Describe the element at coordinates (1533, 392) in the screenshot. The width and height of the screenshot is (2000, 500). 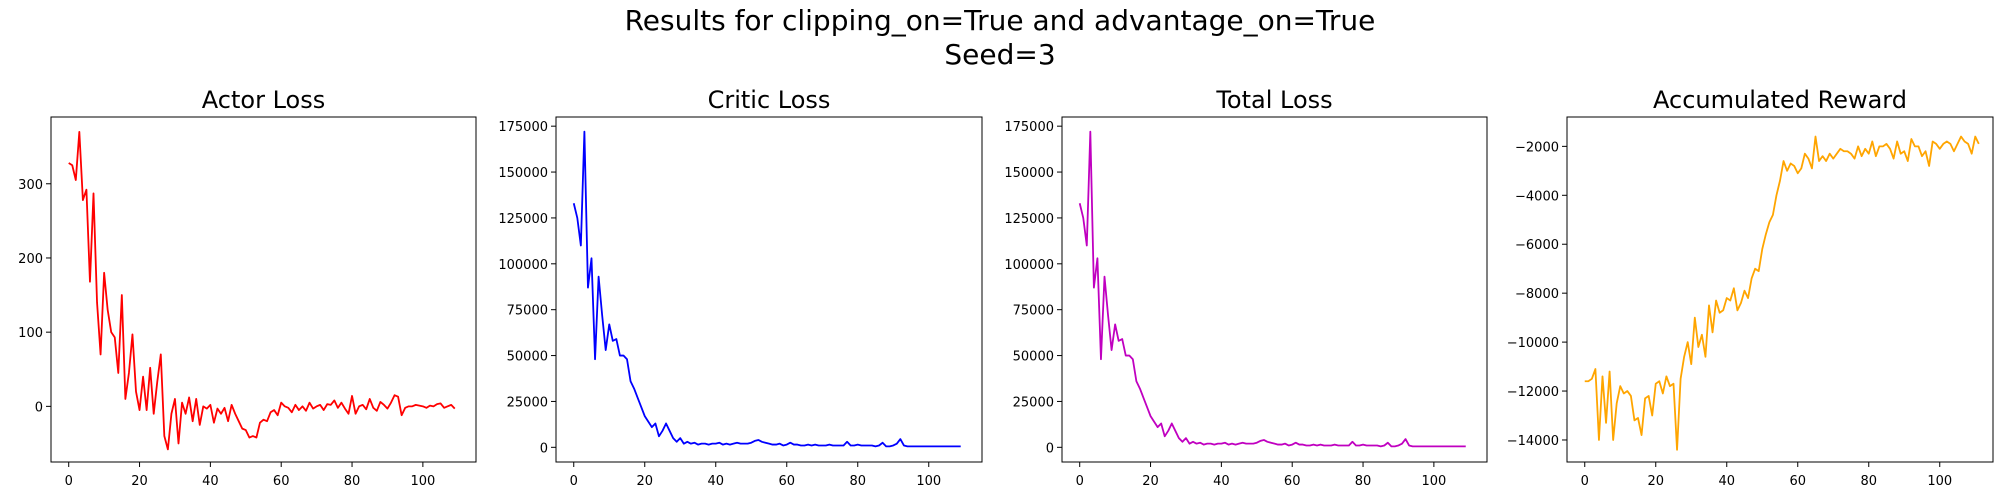
I see `y-tick-label: −12000` at that location.